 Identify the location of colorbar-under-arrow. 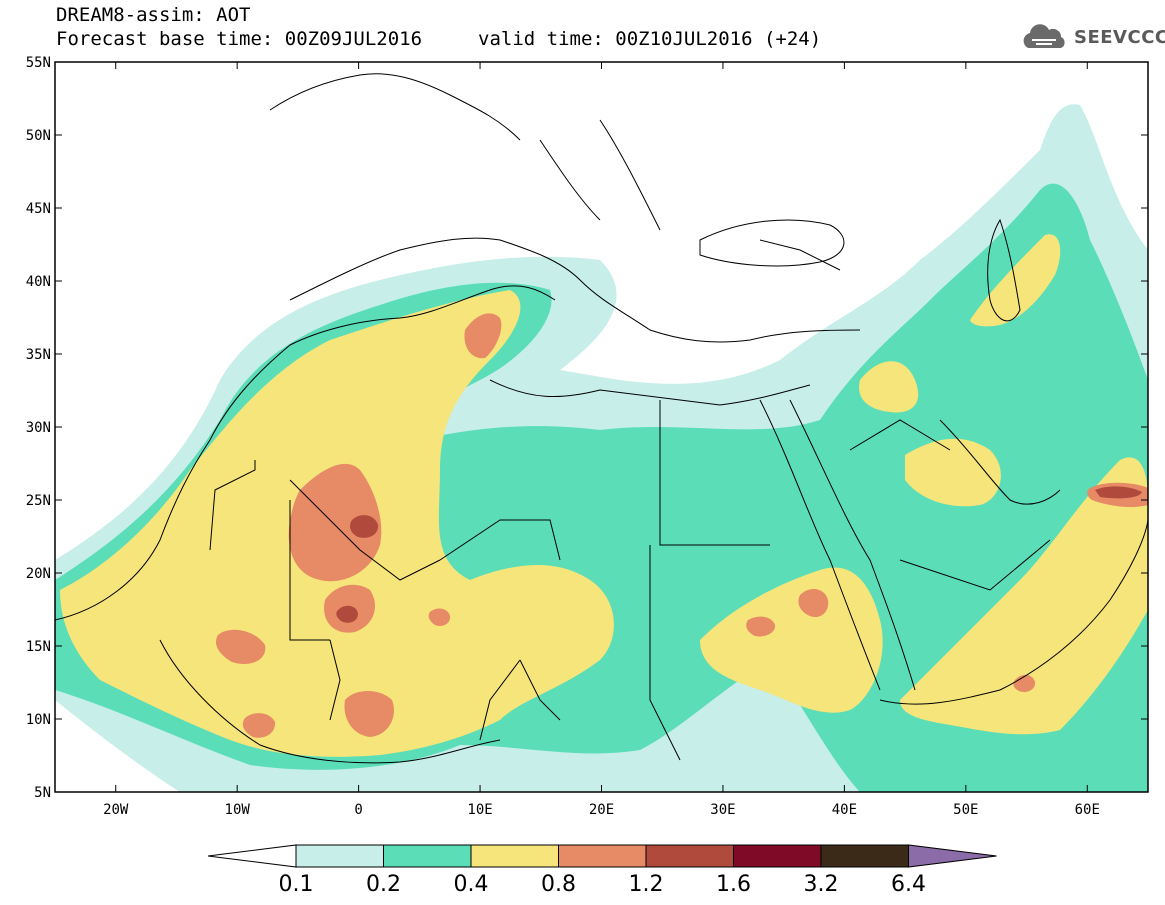
(252, 856).